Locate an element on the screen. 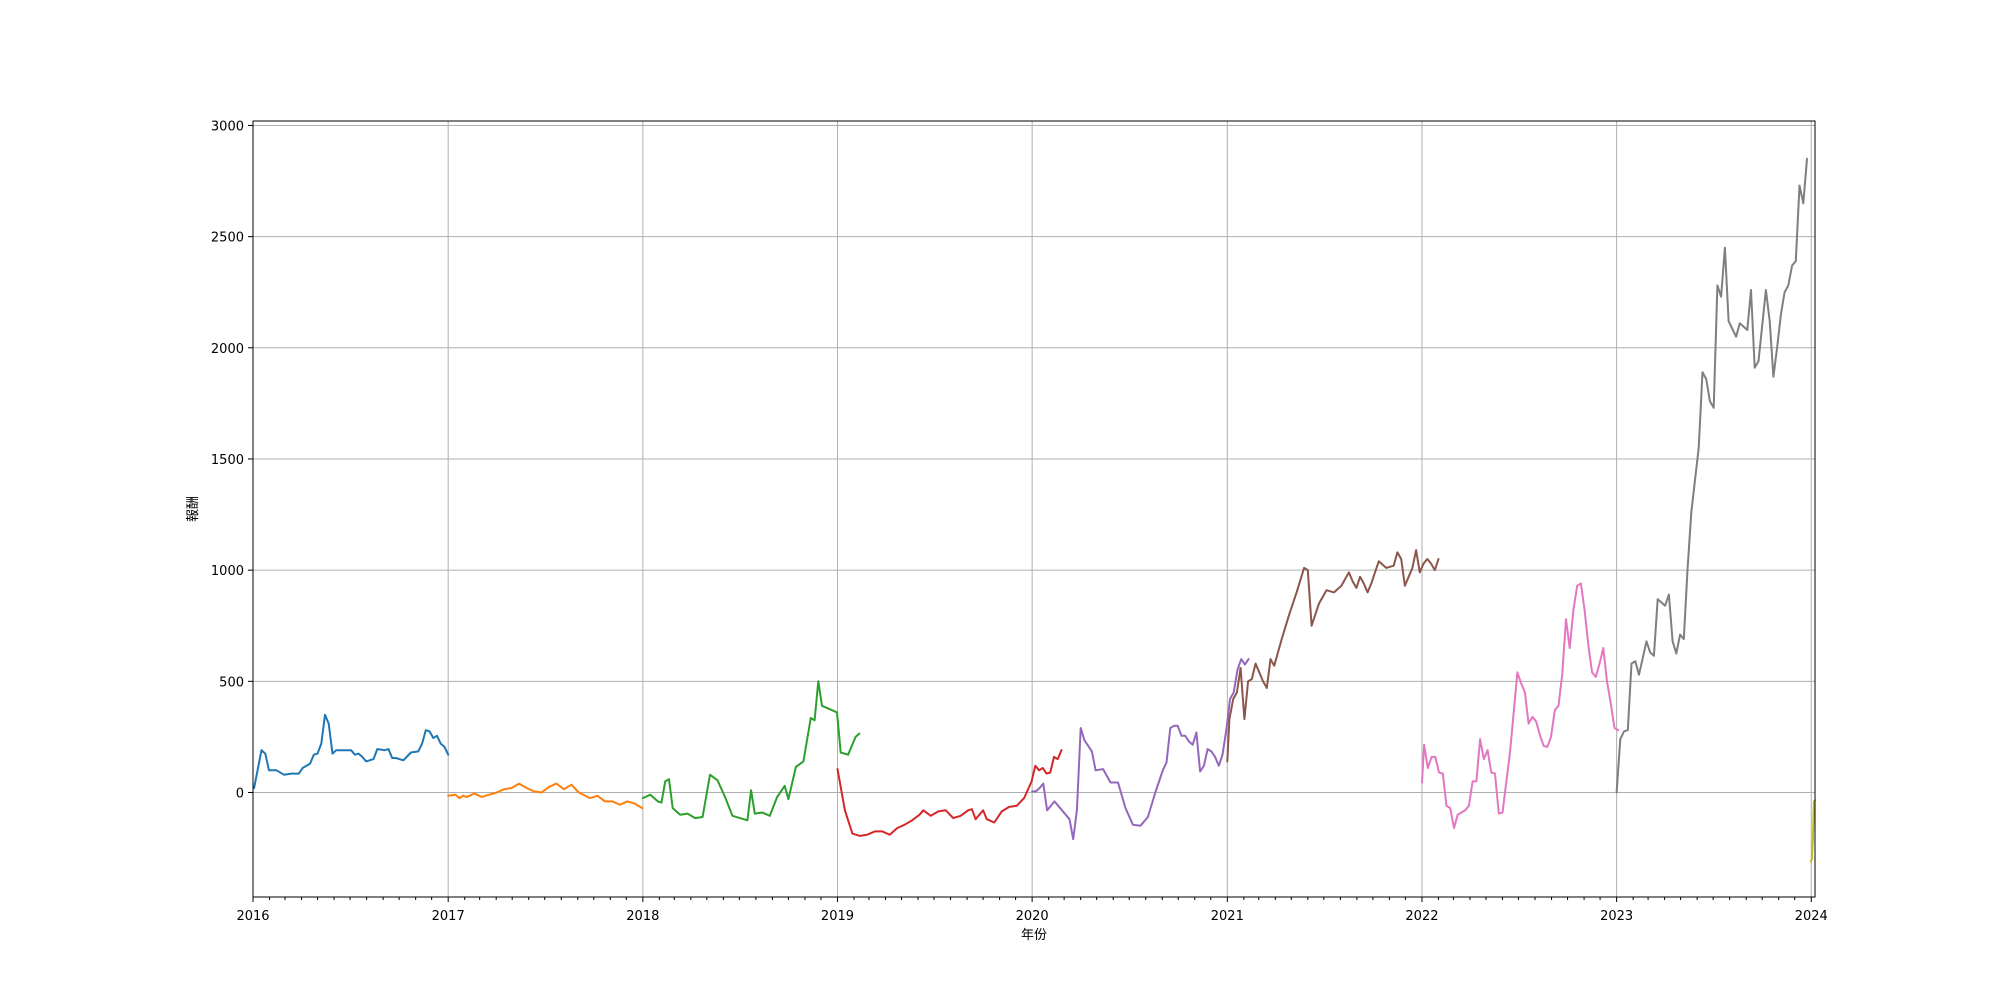 The image size is (2000, 1000). y-tick-label: 500 is located at coordinates (231, 682).